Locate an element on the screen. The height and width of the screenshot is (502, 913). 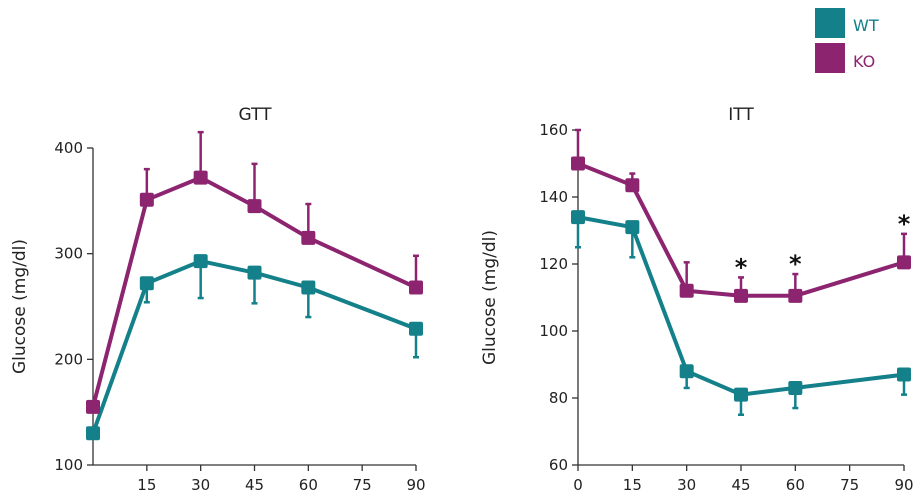
gtt-y-axis-label: Glucose (mg/dl) is located at coordinates (20, 306).